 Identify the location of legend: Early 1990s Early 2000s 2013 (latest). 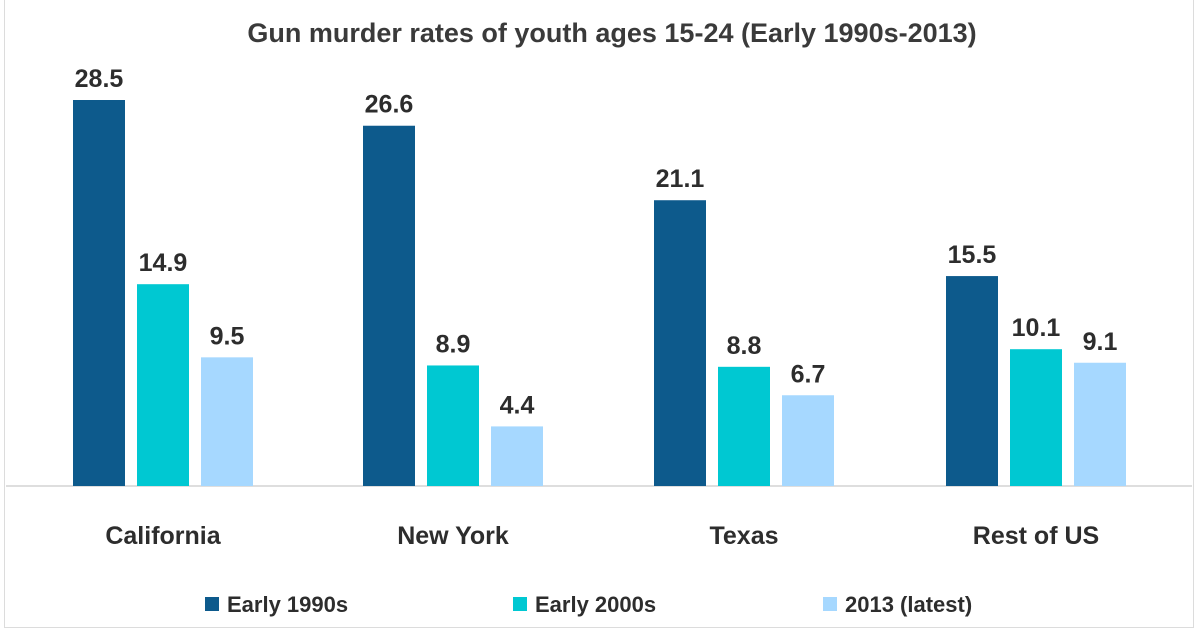
(588, 604).